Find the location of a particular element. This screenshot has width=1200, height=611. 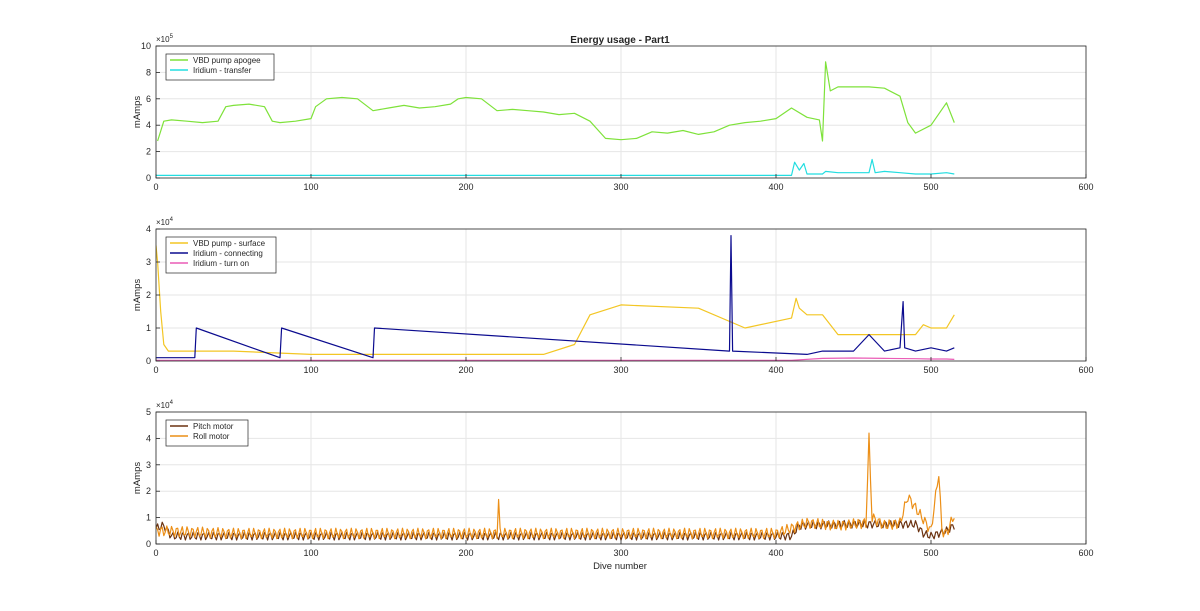

legend-entry: Iridium - turn on is located at coordinates (221, 263).